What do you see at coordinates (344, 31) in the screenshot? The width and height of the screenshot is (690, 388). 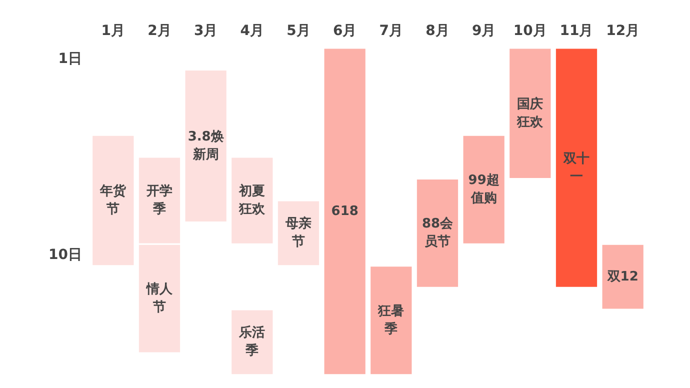 I see `x-tick-label: 6月` at bounding box center [344, 31].